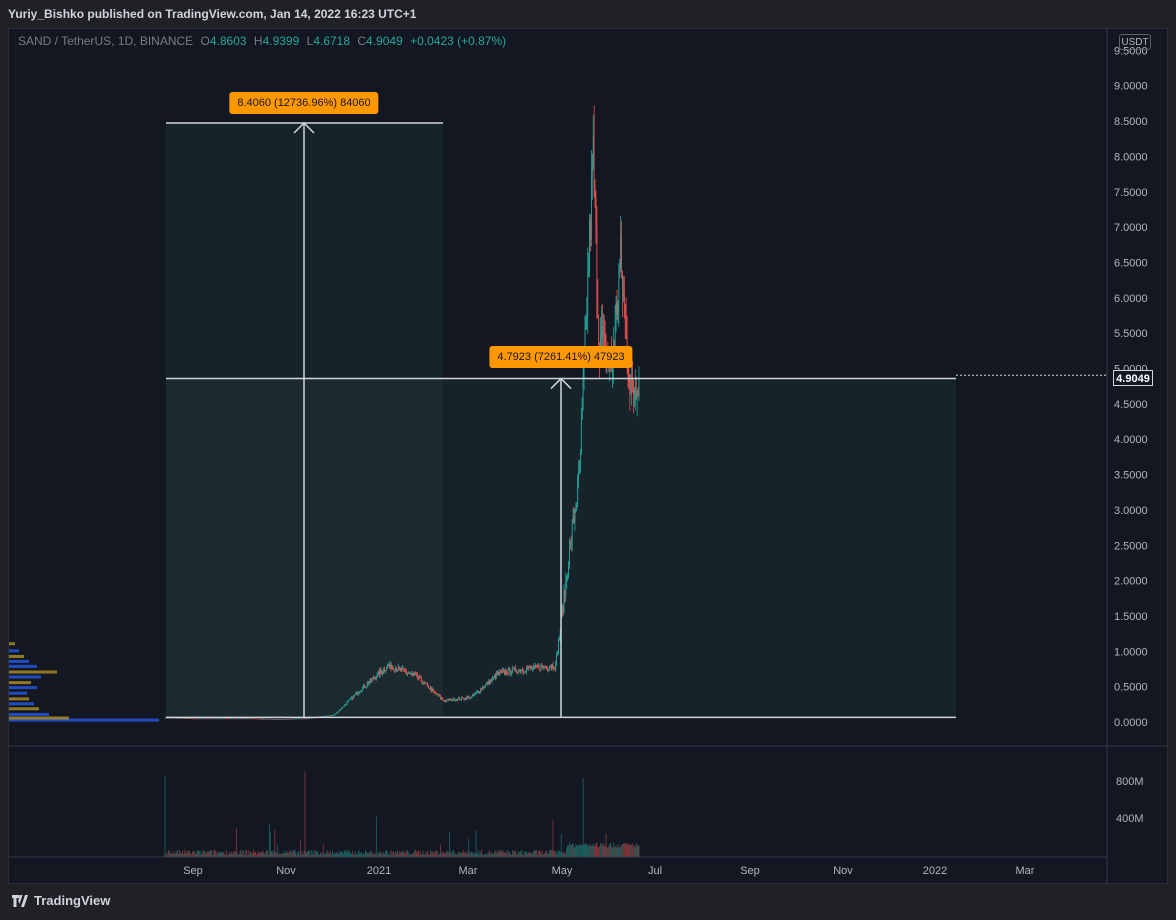 The width and height of the screenshot is (1176, 920). I want to click on footer-brand: TradingView, so click(61, 900).